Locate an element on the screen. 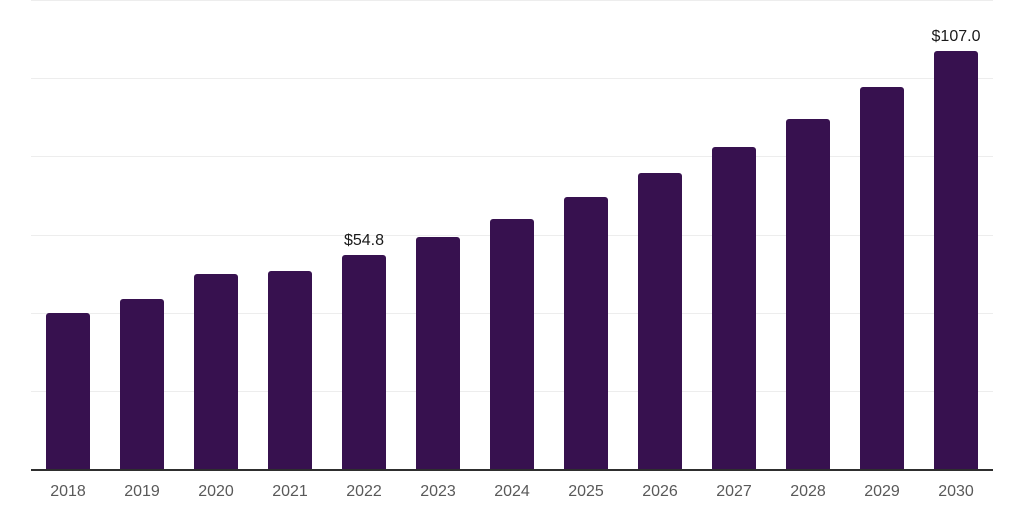 This screenshot has width=1024, height=512. x-tick-label-2019: 2019 is located at coordinates (142, 491).